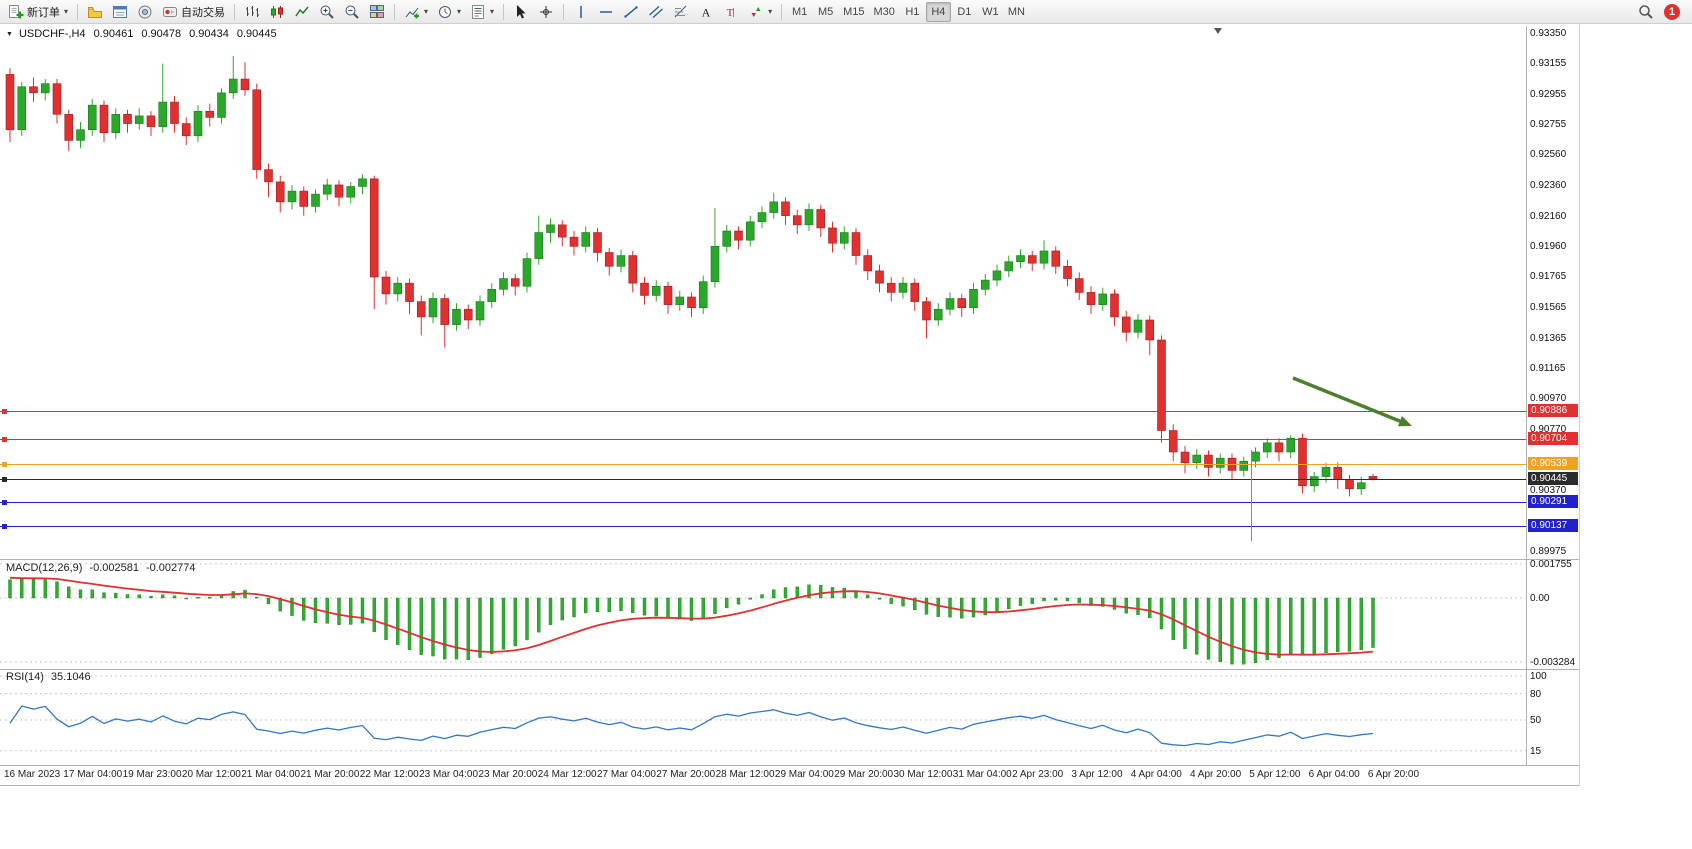 This screenshot has height=849, width=1692. I want to click on periods-button: ▾, so click(449, 12).